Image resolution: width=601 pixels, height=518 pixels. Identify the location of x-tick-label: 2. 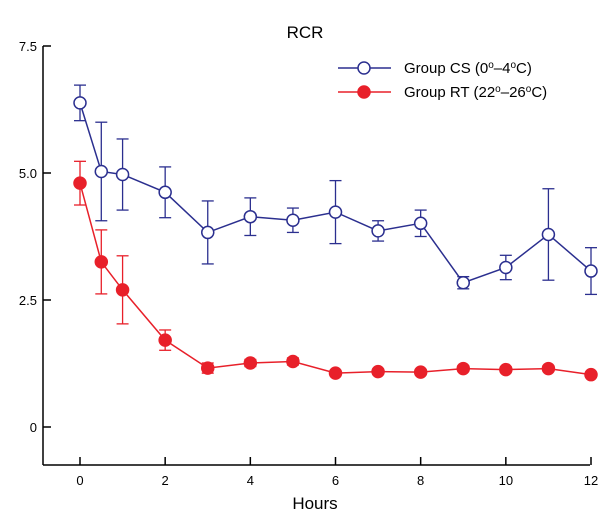
(165, 480).